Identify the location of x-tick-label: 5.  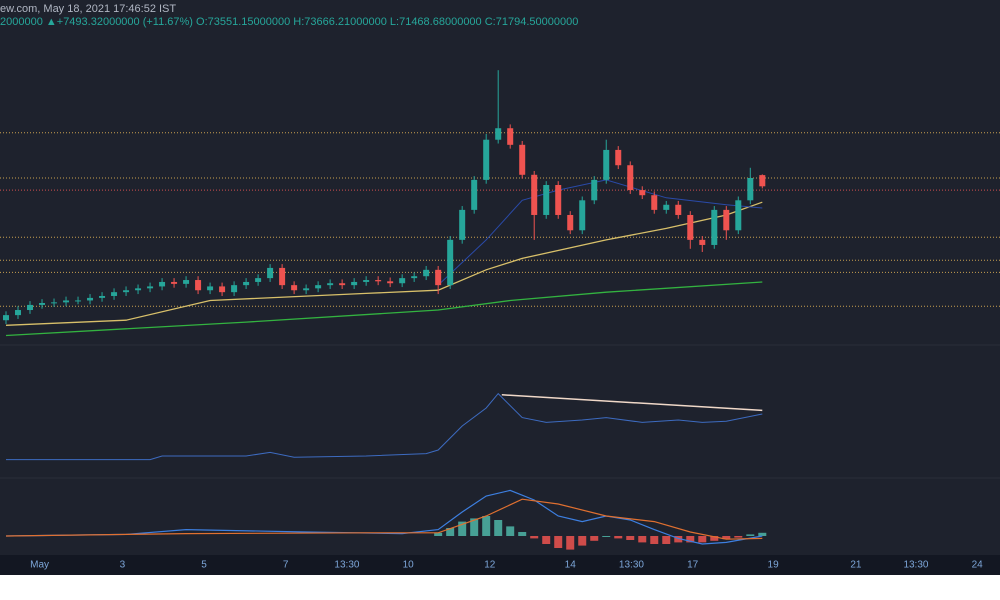
(204, 565).